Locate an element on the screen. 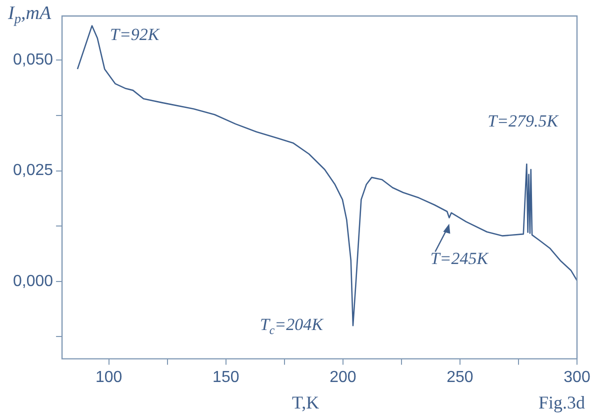  x-tick-label: 200 is located at coordinates (343, 377).